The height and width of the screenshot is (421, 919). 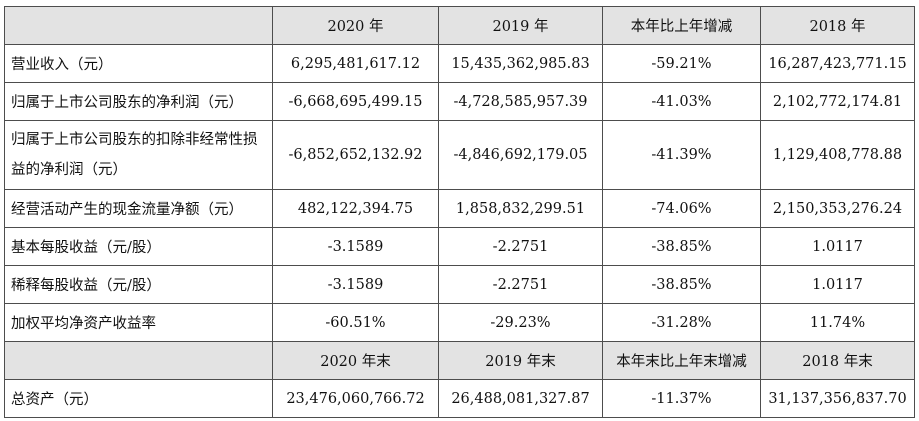 I want to click on cell-value: -6,668,695,499.15, so click(x=355, y=101).